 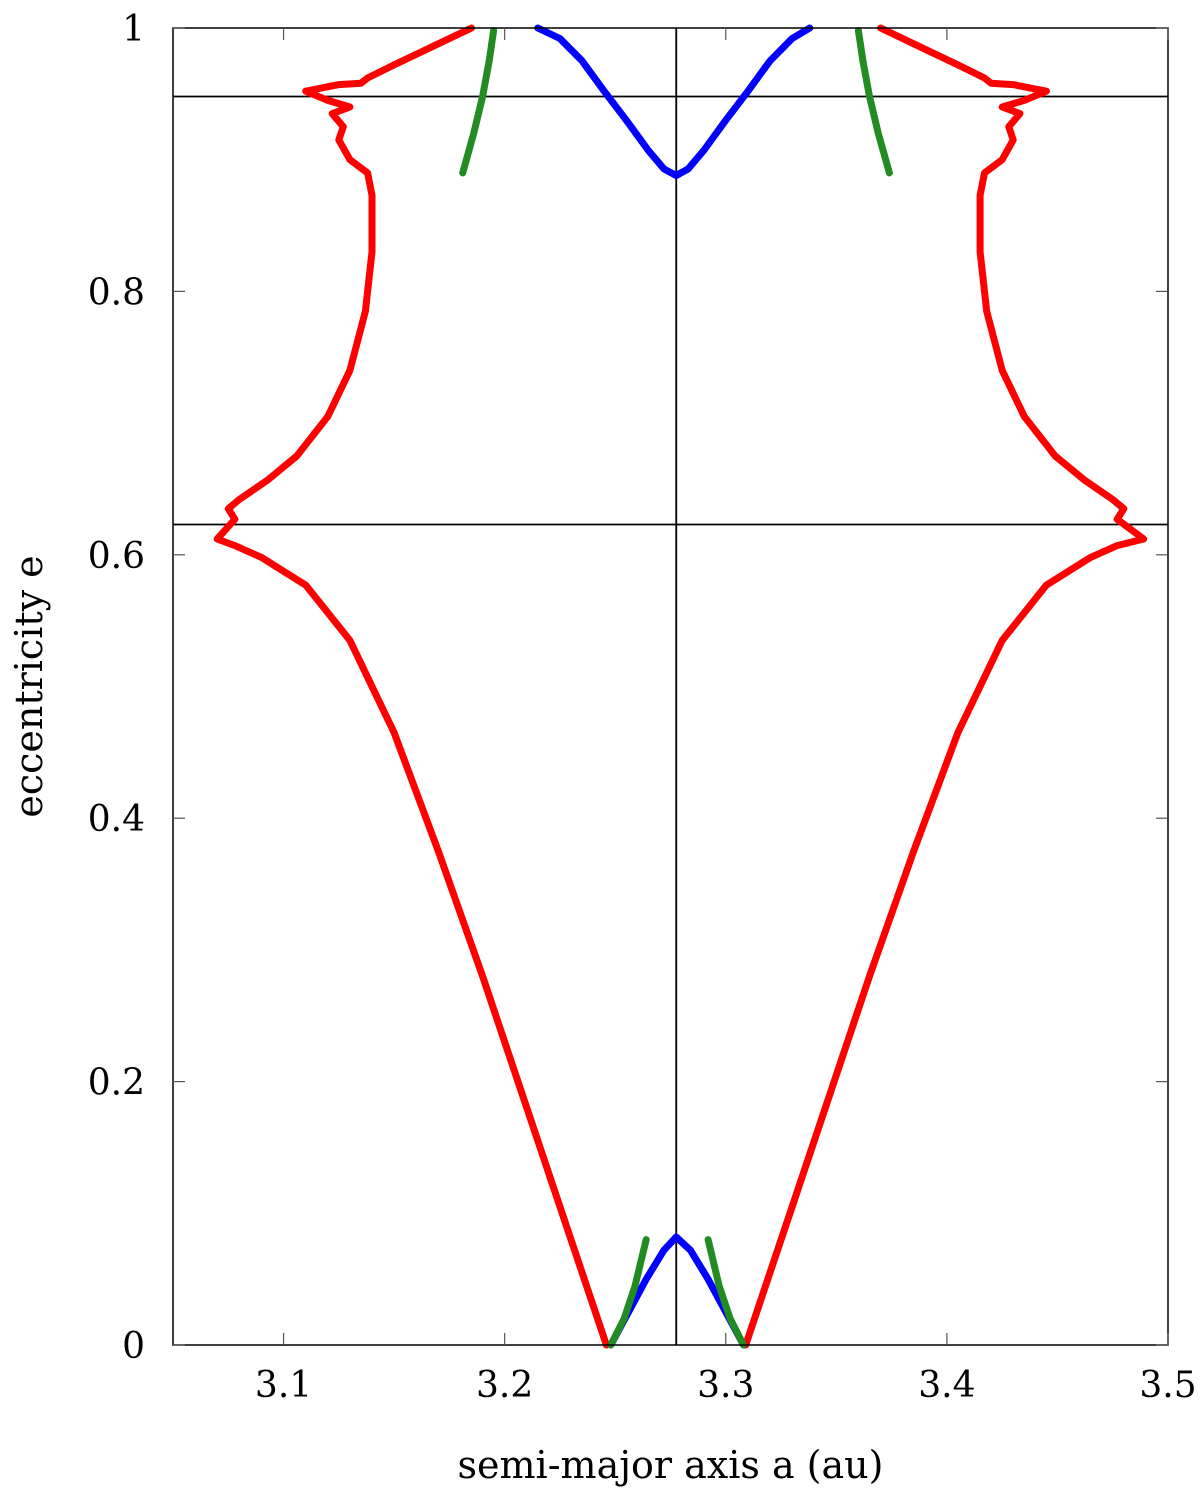 I want to click on x-tick-label: 3.4, so click(x=946, y=1385).